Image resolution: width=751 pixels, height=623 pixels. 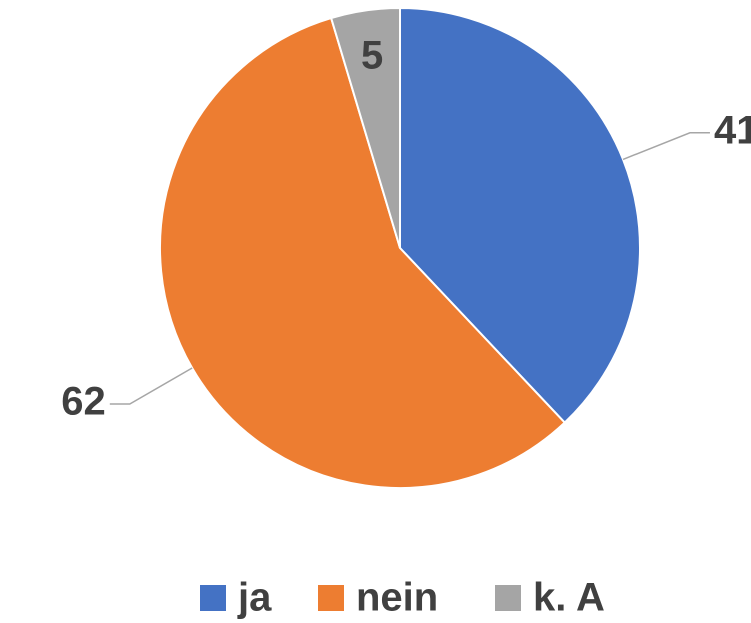 I want to click on legend-label: ja, so click(x=254, y=598).